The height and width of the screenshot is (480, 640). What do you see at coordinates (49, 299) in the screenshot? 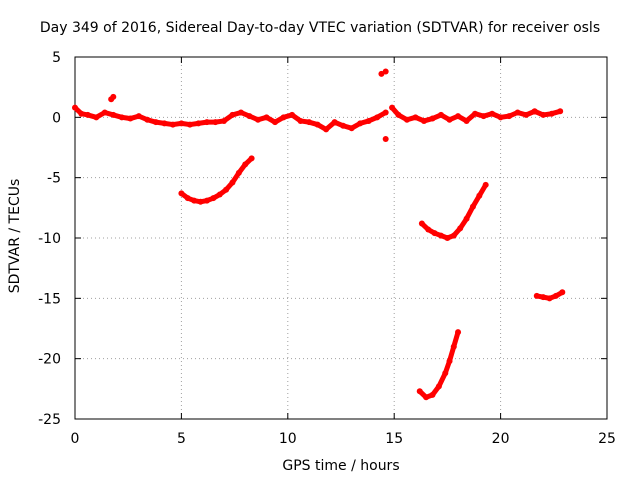
I see `y-tick-label: -15` at bounding box center [49, 299].